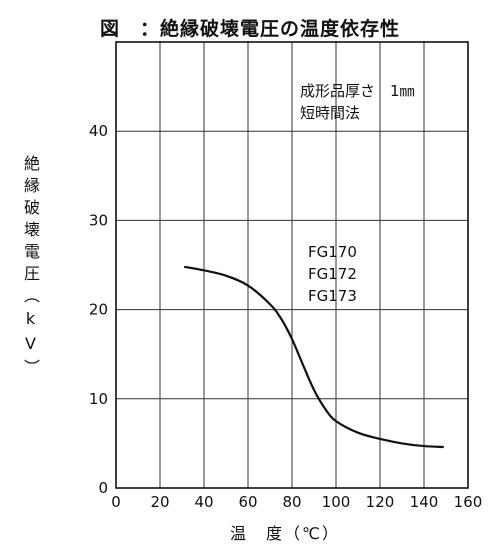 Image resolution: width=500 pixels, height=555 pixels. I want to click on note-line-method: 短時間法, so click(330, 113).